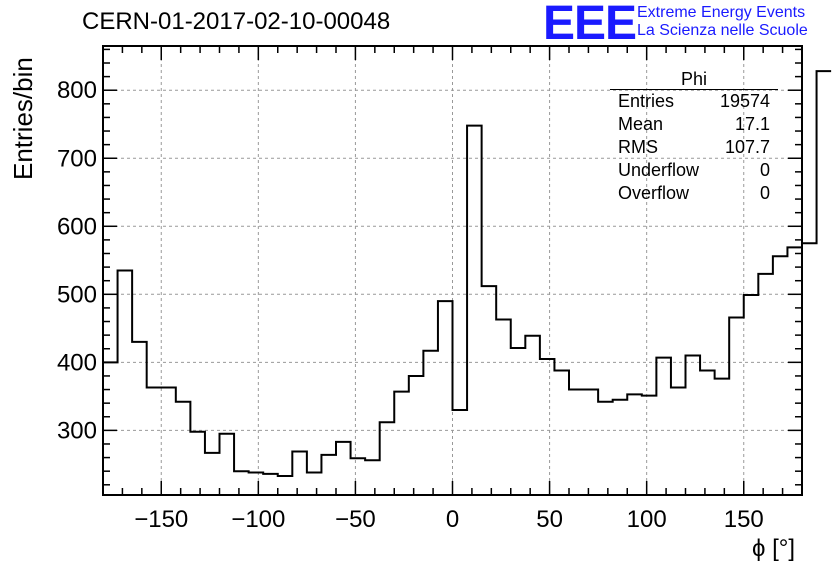 The width and height of the screenshot is (836, 572). What do you see at coordinates (744, 101) in the screenshot?
I see `stats-value: 19574` at bounding box center [744, 101].